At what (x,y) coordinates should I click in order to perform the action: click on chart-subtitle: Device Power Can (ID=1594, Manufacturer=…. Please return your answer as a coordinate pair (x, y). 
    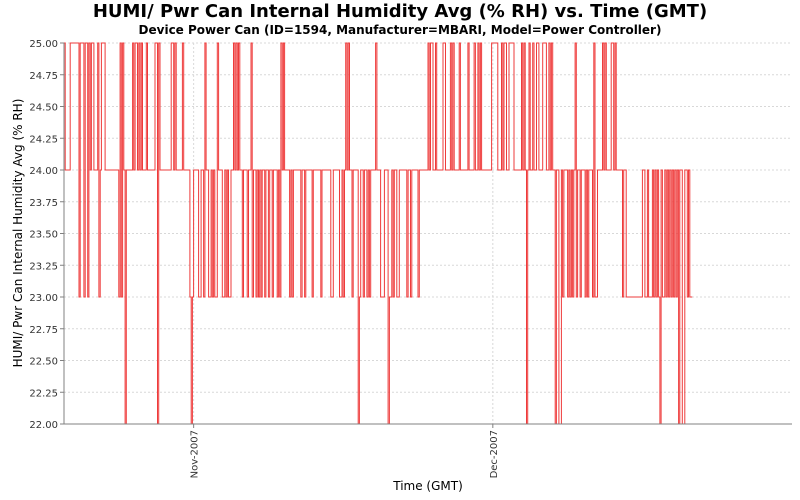
    Looking at the image, I should click on (400, 30).